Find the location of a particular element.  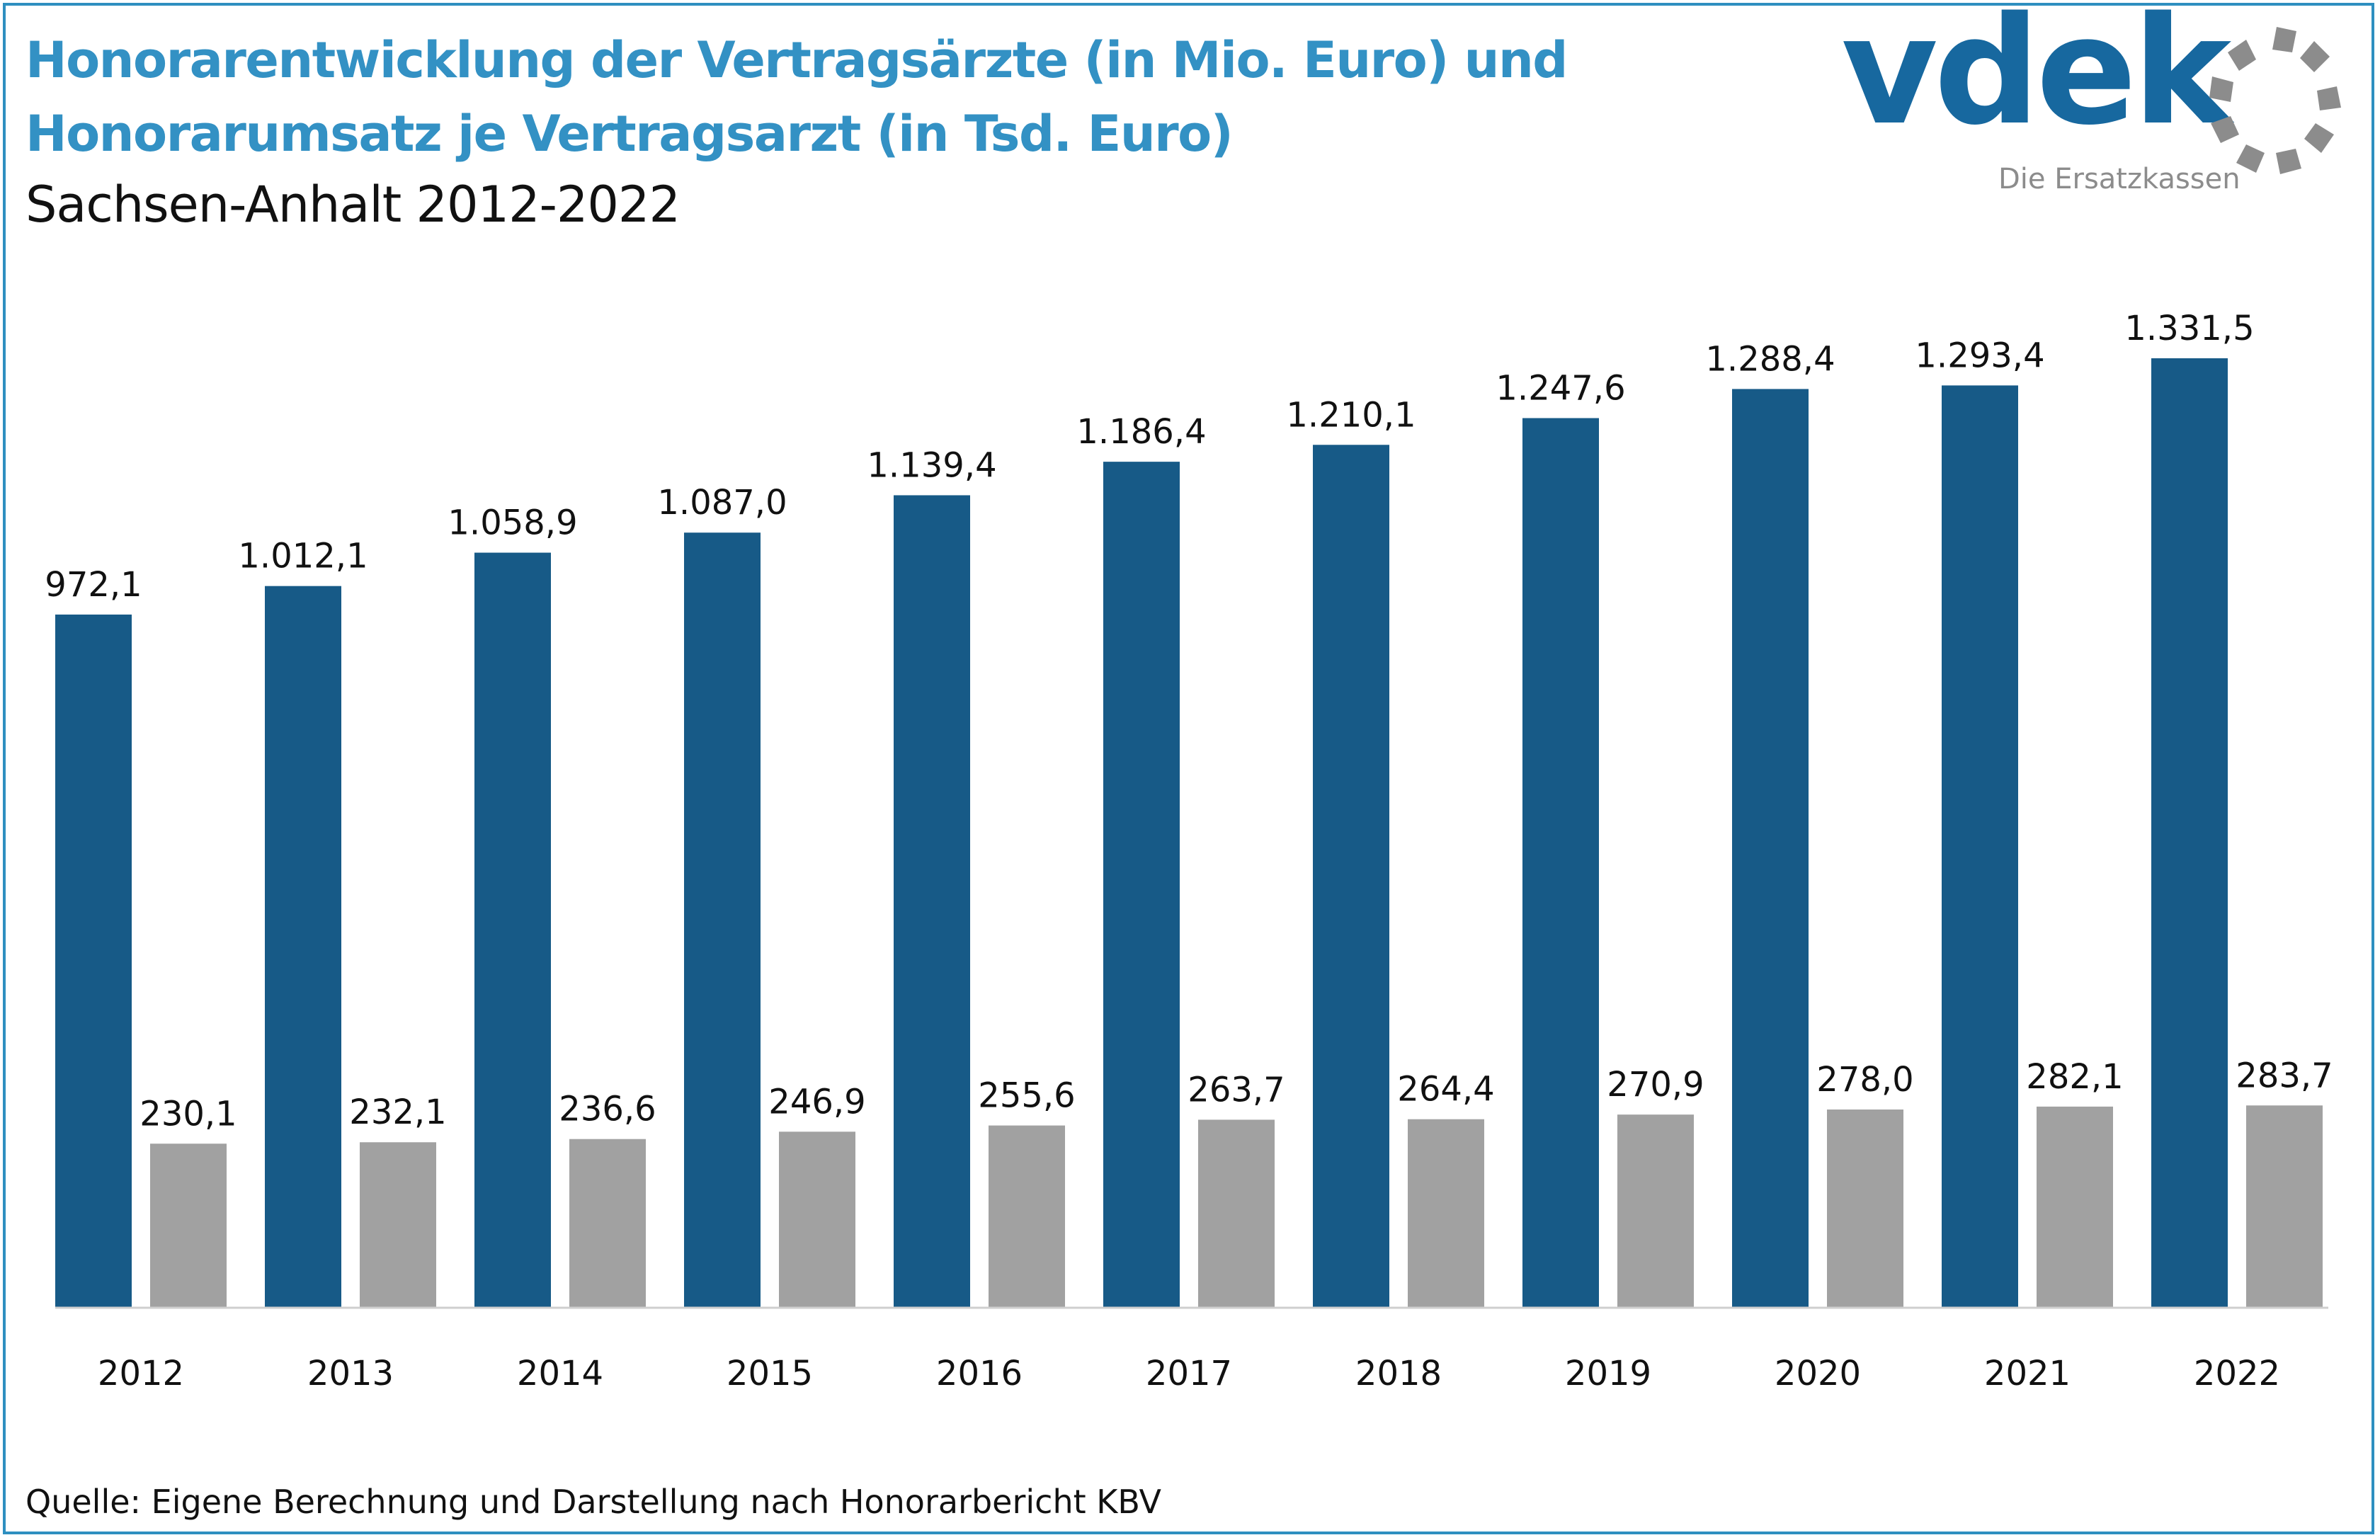

bar-series2-2015 is located at coordinates (817, 1220).